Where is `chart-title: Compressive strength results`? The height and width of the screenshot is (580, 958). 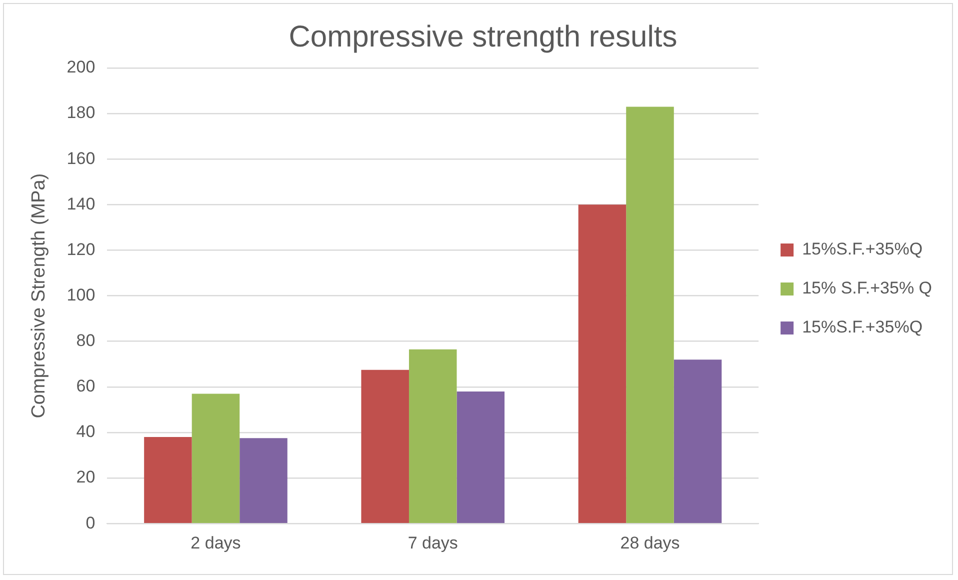 chart-title: Compressive strength results is located at coordinates (483, 37).